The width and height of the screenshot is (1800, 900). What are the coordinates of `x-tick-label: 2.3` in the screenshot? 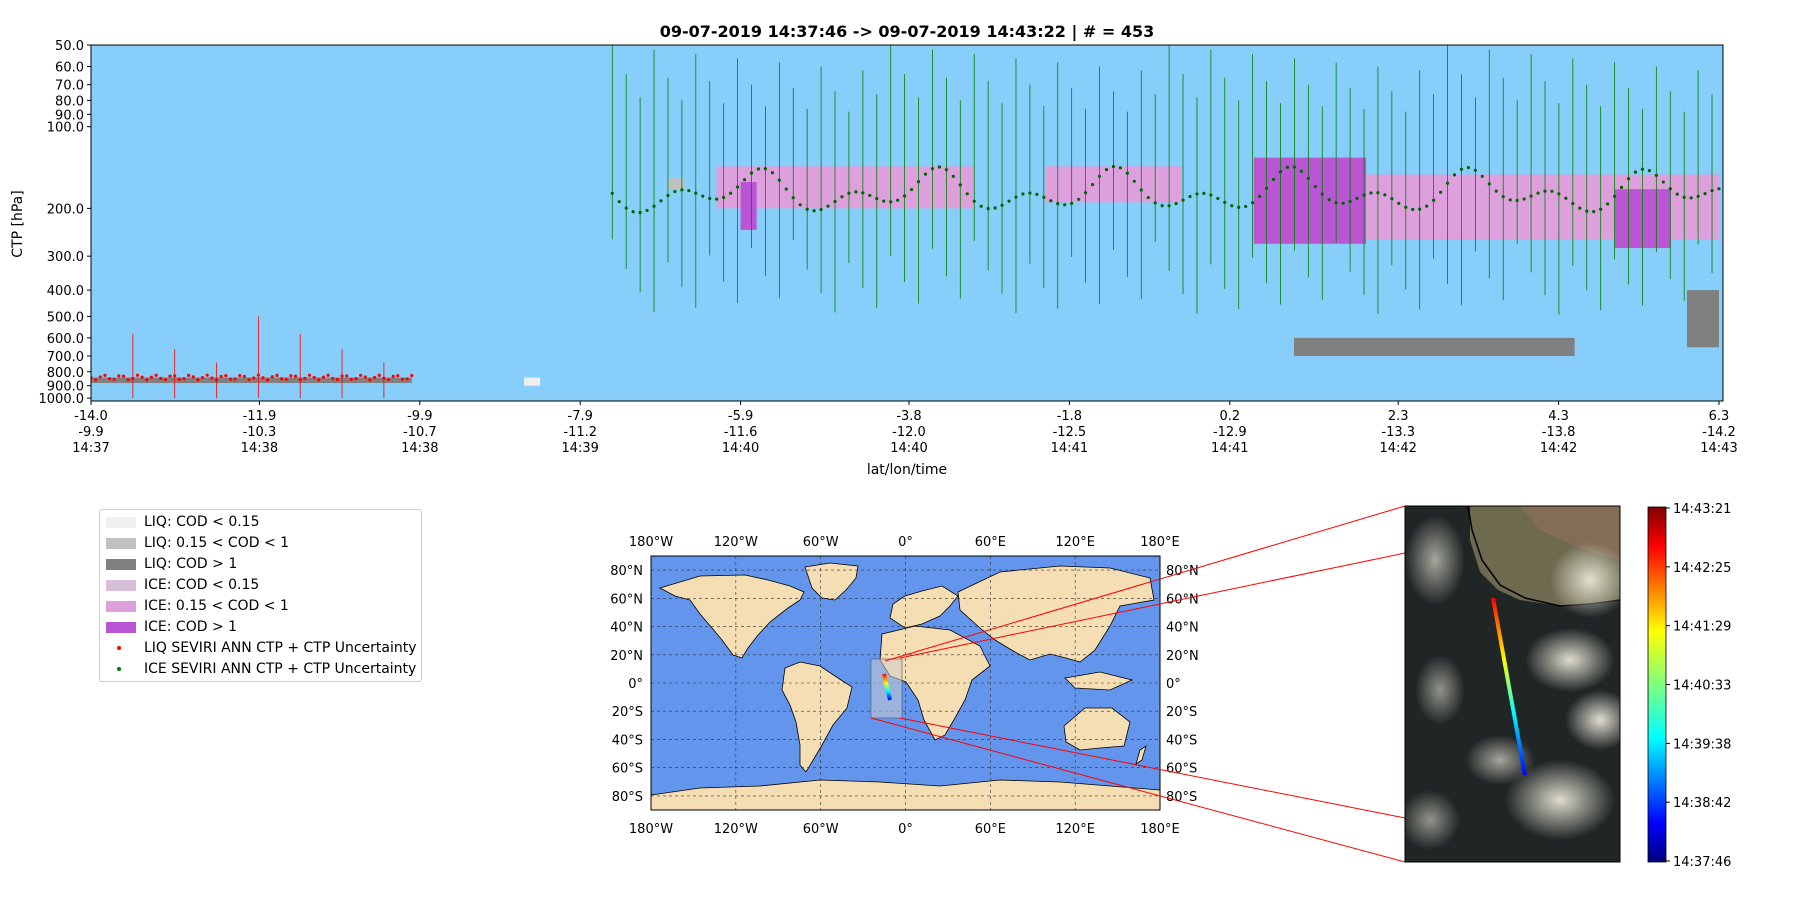 It's located at (1398, 416).